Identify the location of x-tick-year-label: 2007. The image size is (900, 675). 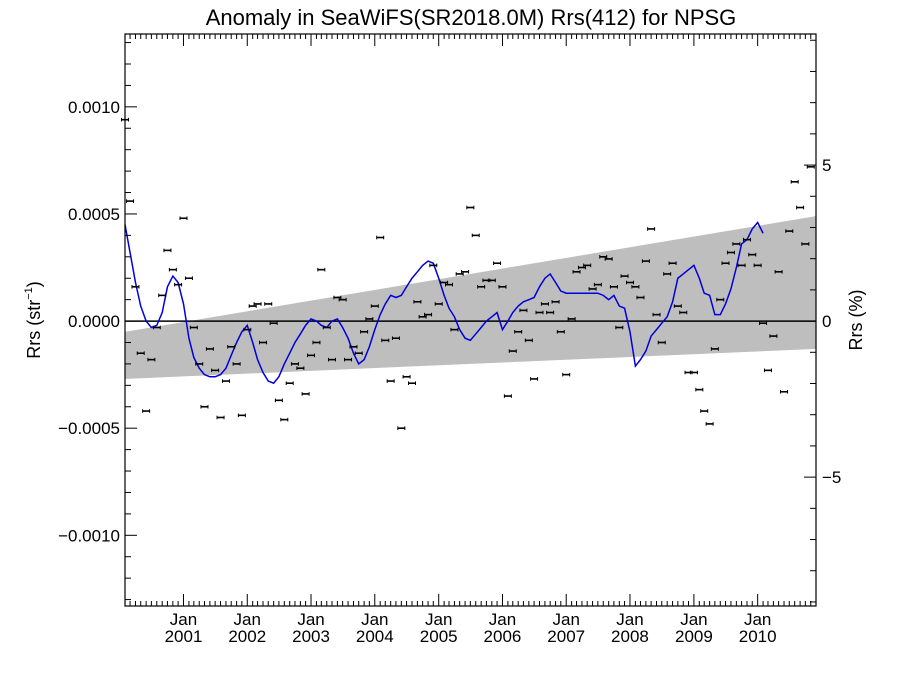
(566, 636).